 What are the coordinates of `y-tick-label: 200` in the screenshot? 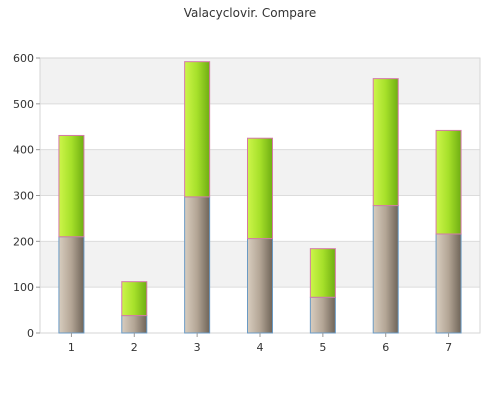 It's located at (23, 241).